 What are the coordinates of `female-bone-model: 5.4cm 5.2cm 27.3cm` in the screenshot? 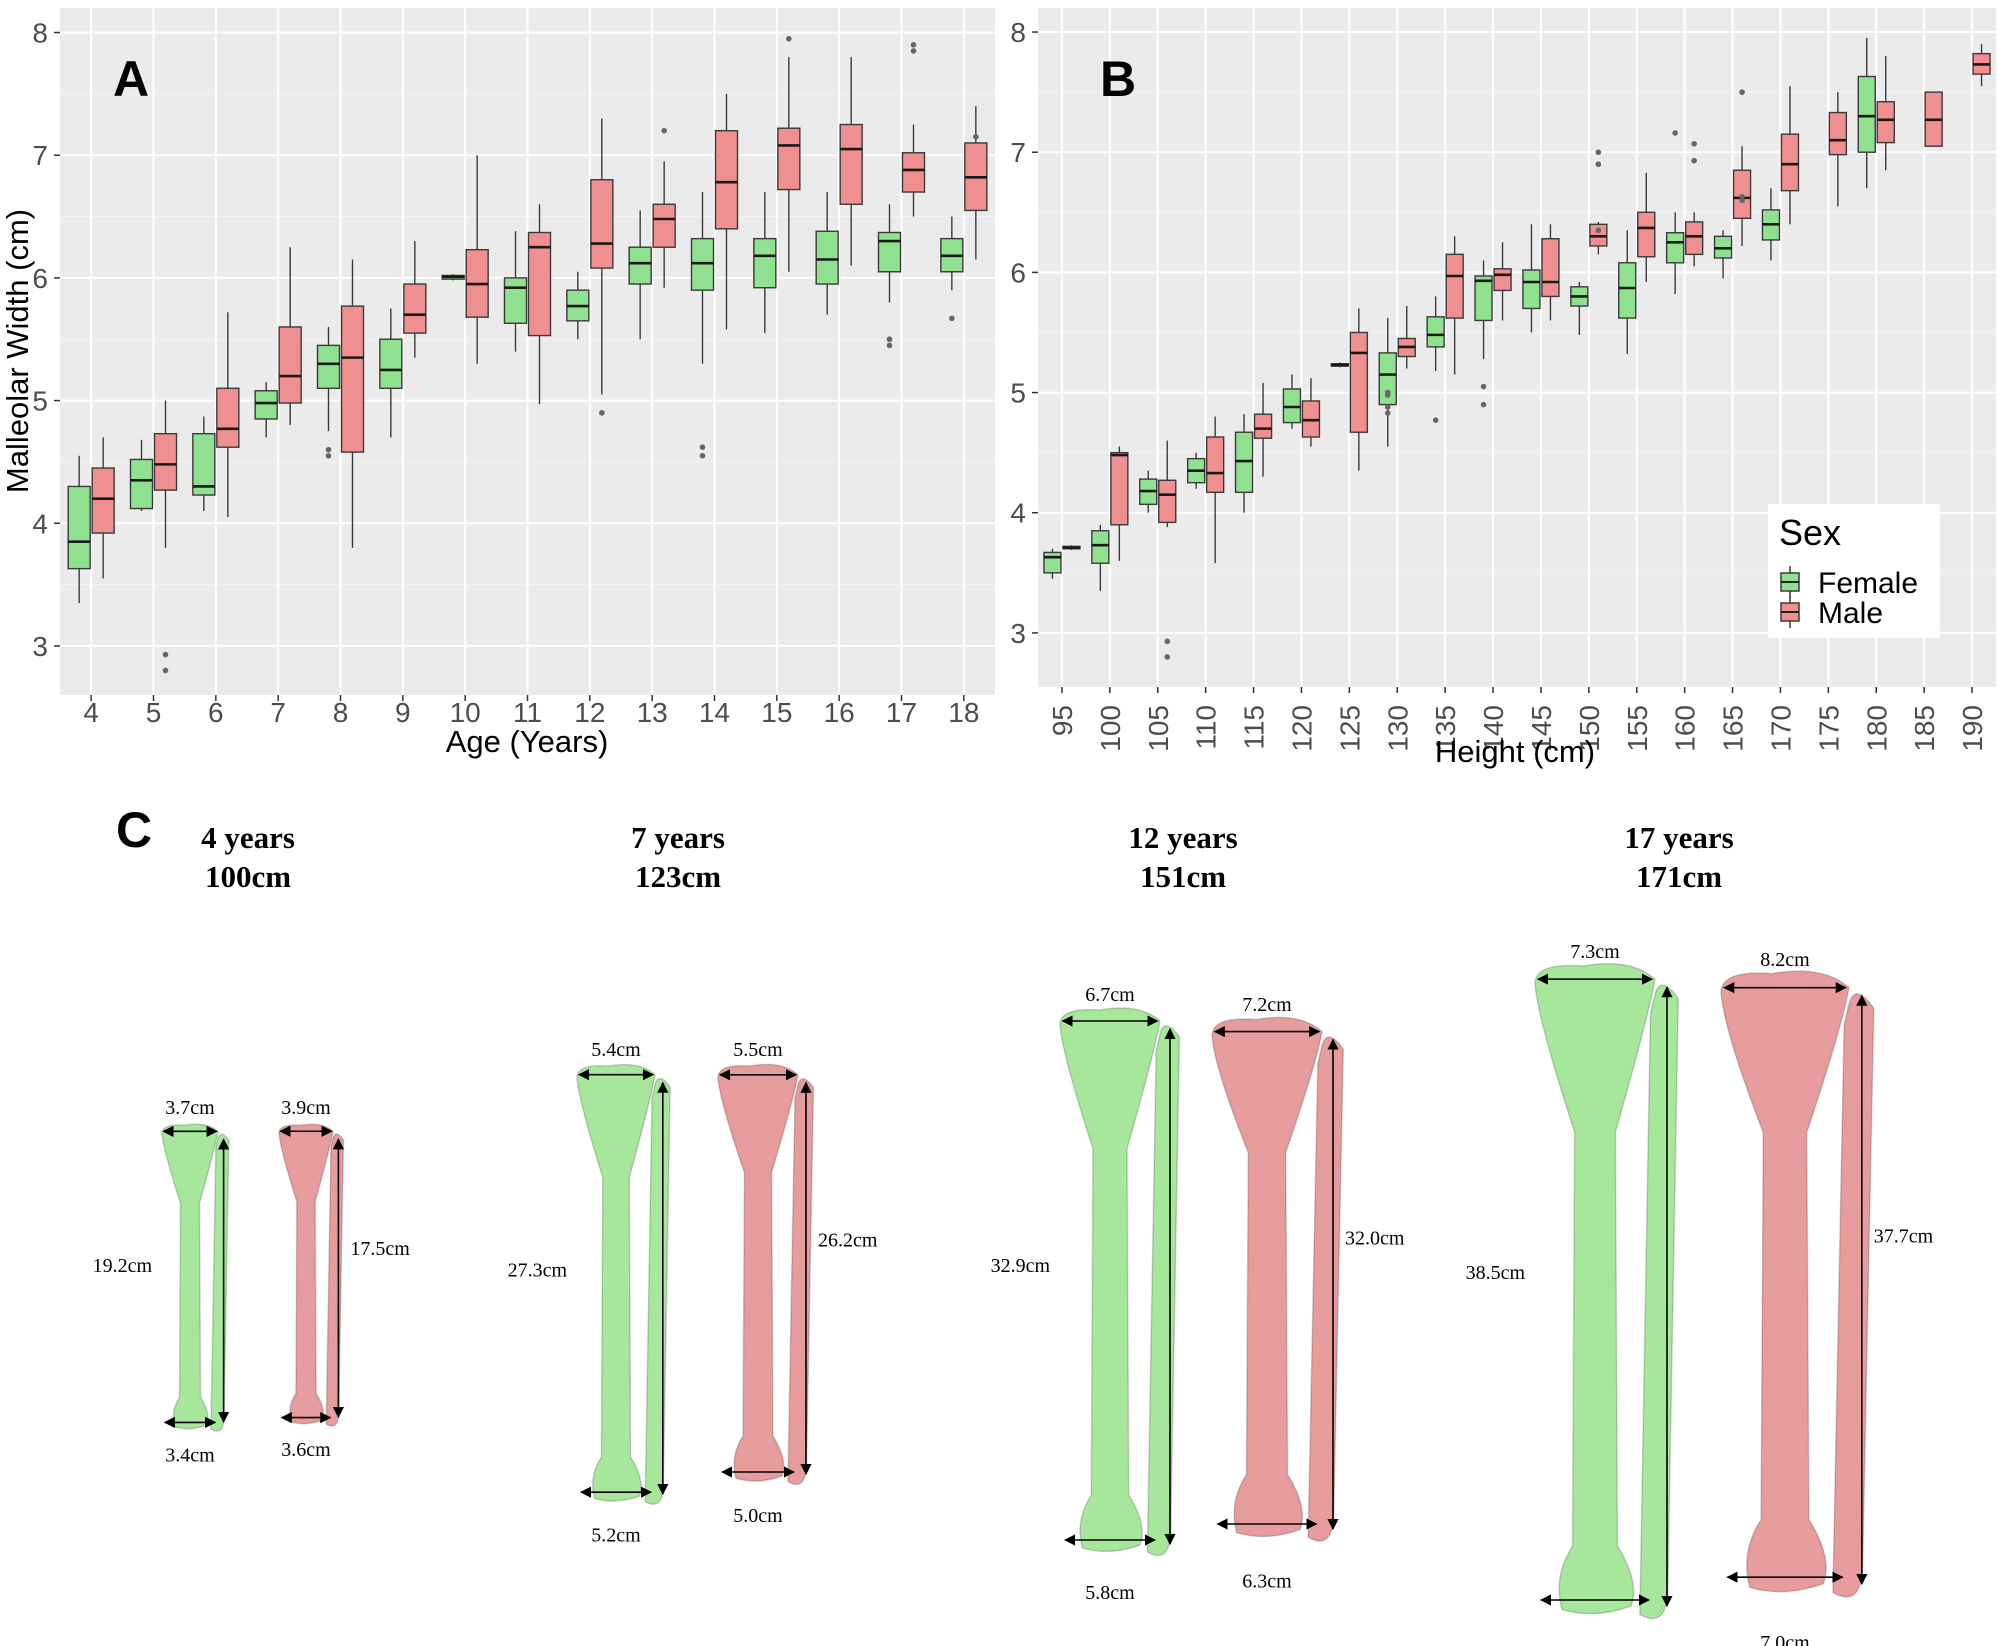 It's located at (589, 1292).